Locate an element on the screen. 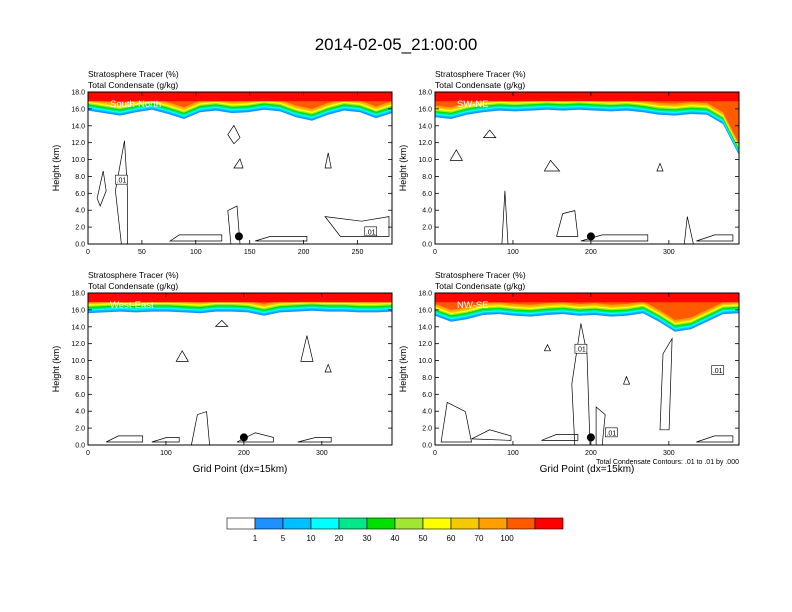 The image size is (792, 612). x-tick-label: 250 is located at coordinates (358, 252).